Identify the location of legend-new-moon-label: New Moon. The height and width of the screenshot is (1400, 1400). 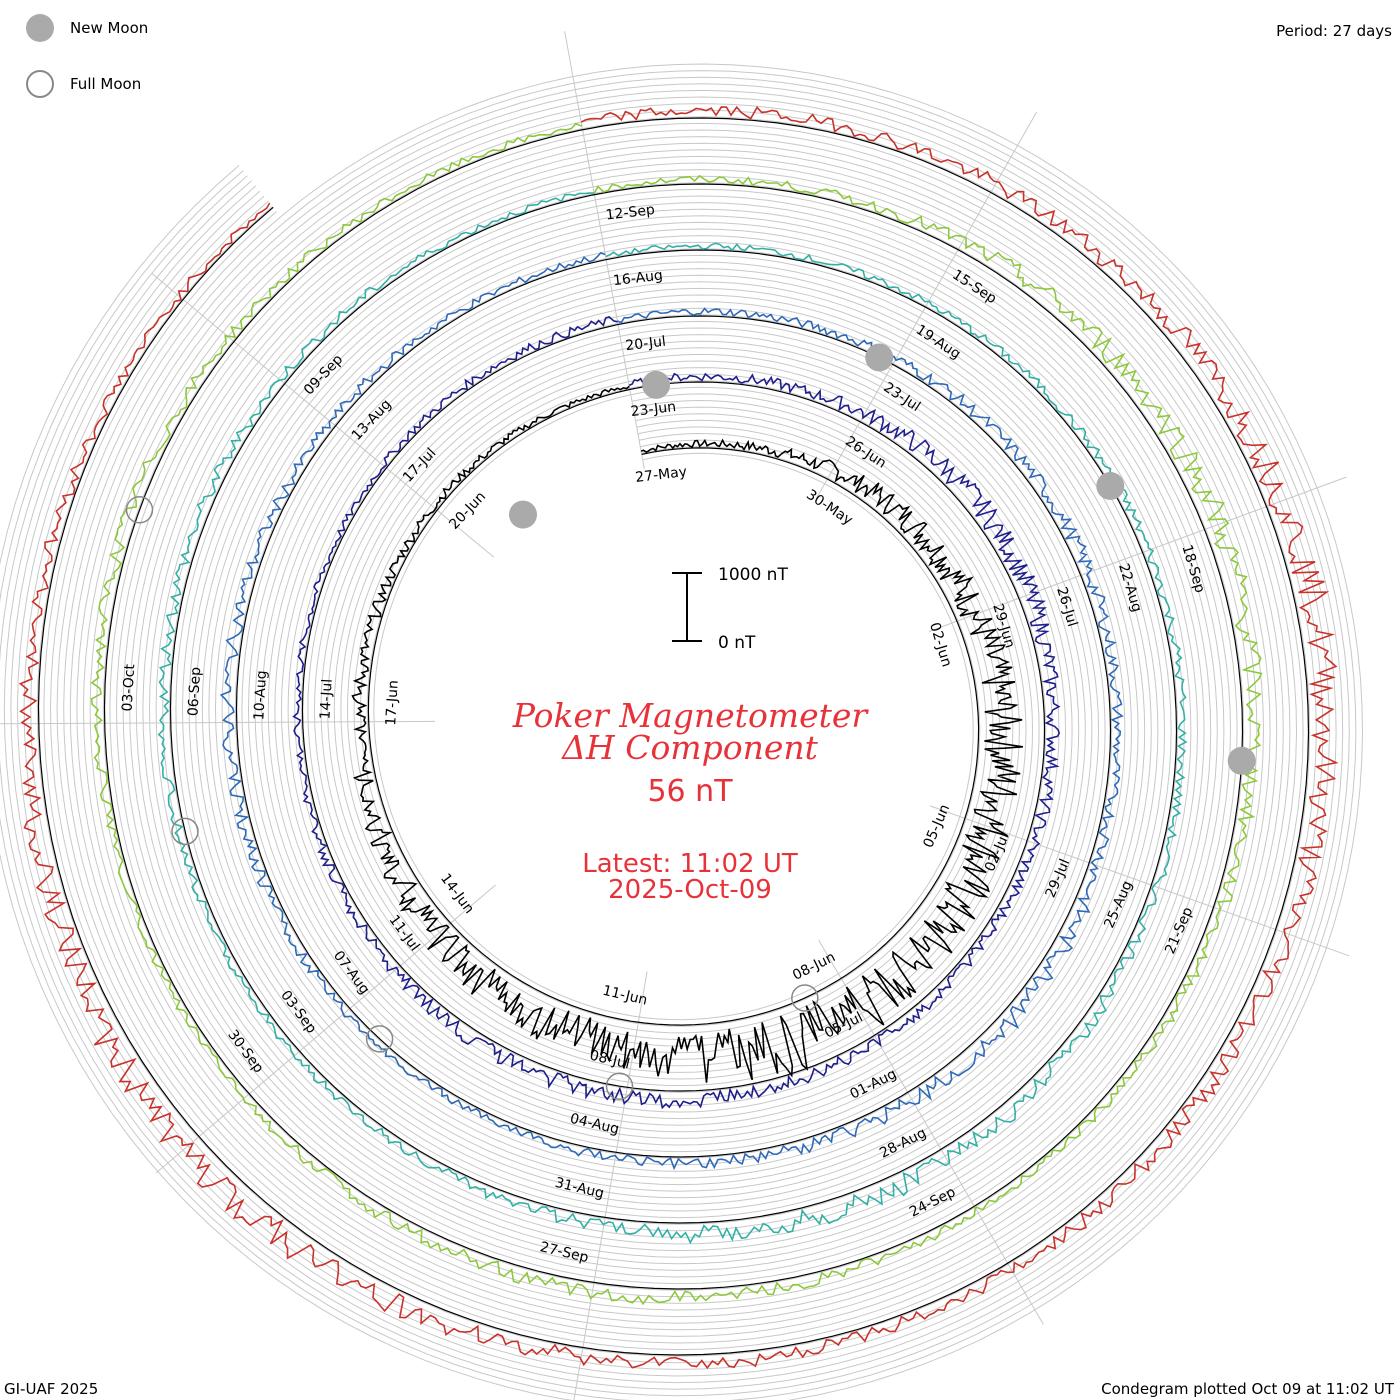
(109, 28).